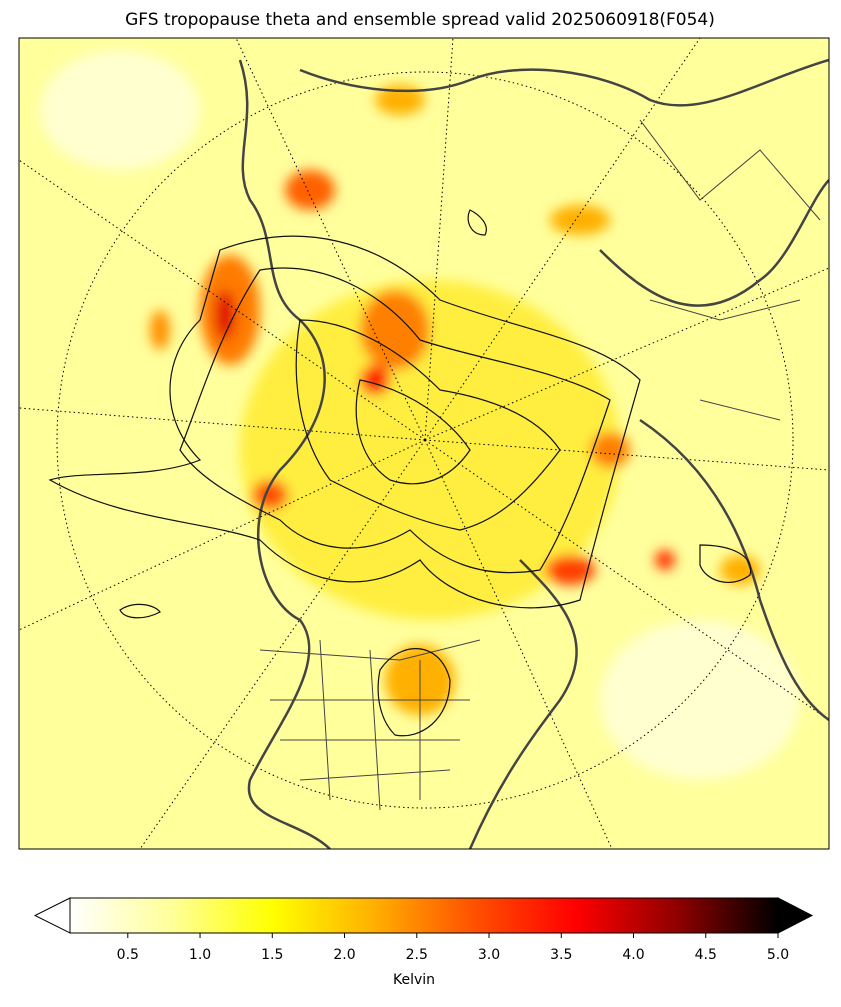 The height and width of the screenshot is (1007, 841). What do you see at coordinates (778, 955) in the screenshot?
I see `colorbar-tick-label: 5.0` at bounding box center [778, 955].